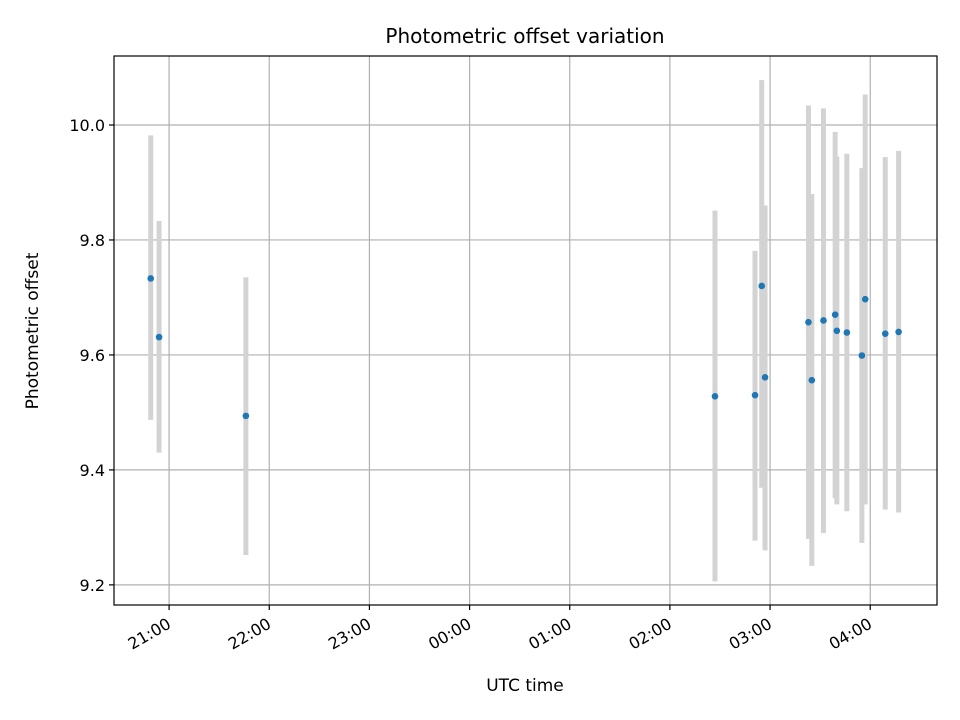 The height and width of the screenshot is (720, 960). What do you see at coordinates (92, 470) in the screenshot?
I see `y-tick-label: 9.4` at bounding box center [92, 470].